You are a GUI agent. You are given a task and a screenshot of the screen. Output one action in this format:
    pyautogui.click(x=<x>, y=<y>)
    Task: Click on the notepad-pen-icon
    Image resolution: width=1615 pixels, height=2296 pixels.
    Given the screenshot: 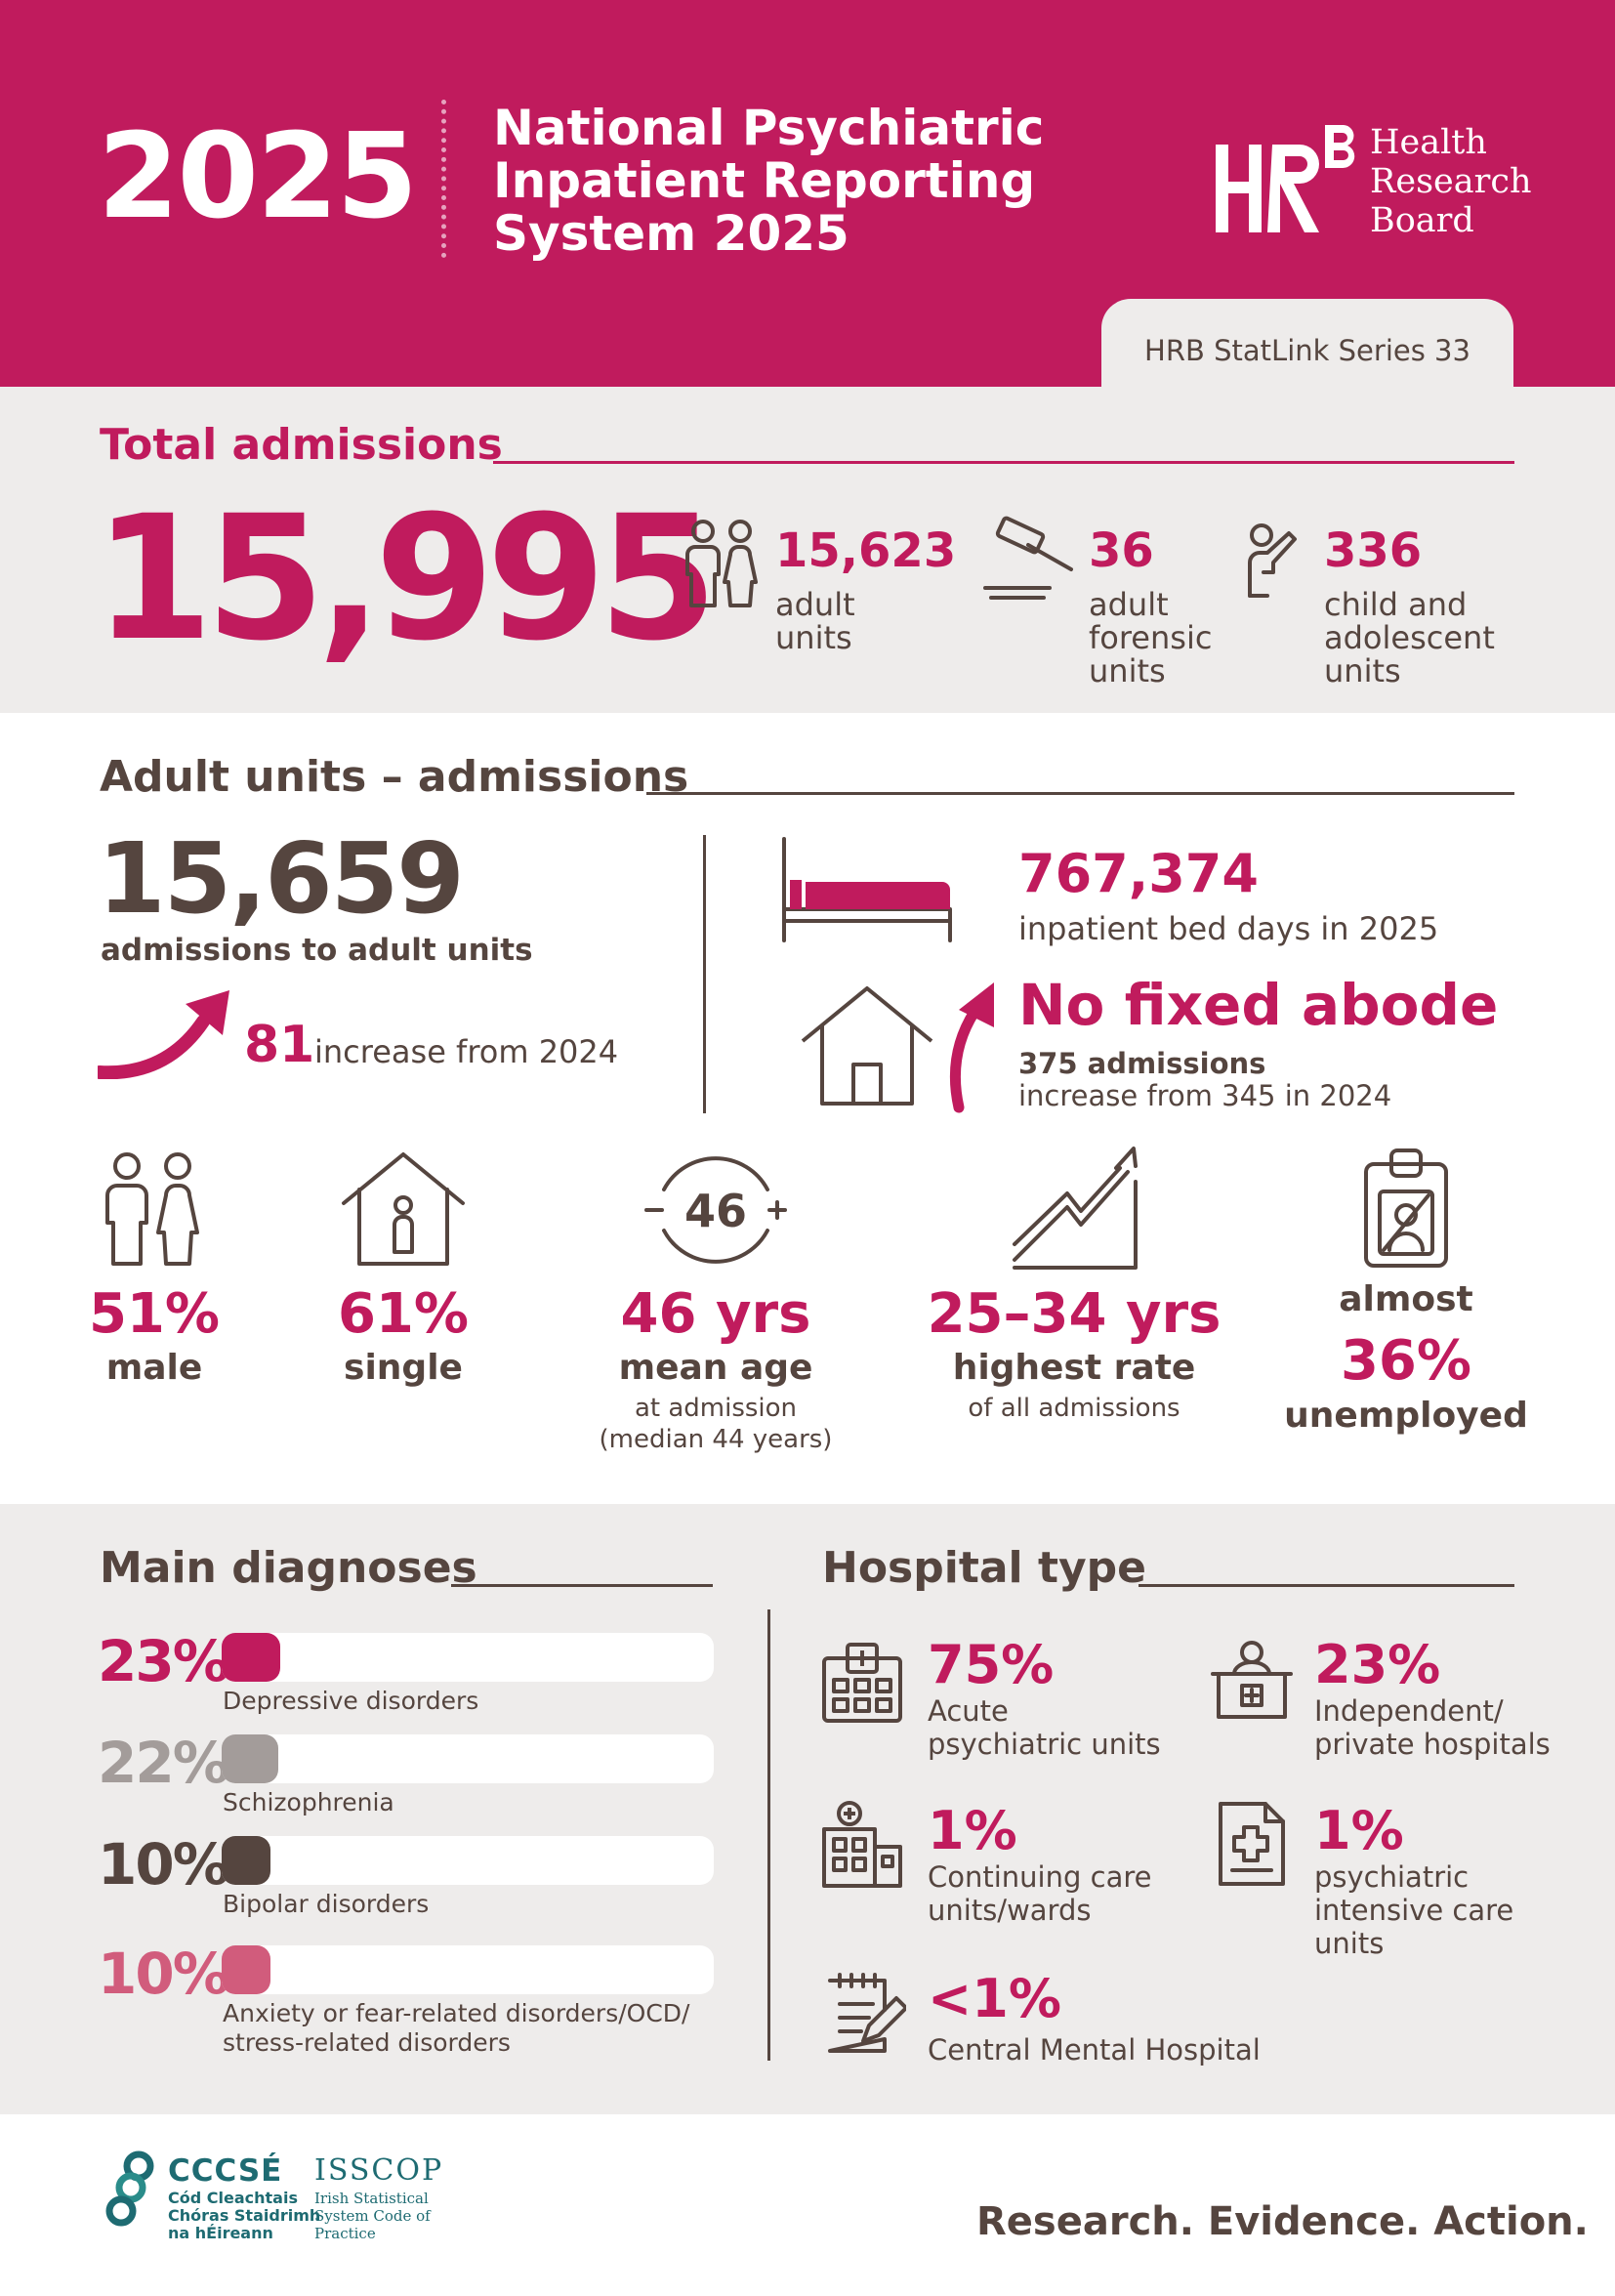 What is the action you would take?
    pyautogui.click(x=867, y=2013)
    